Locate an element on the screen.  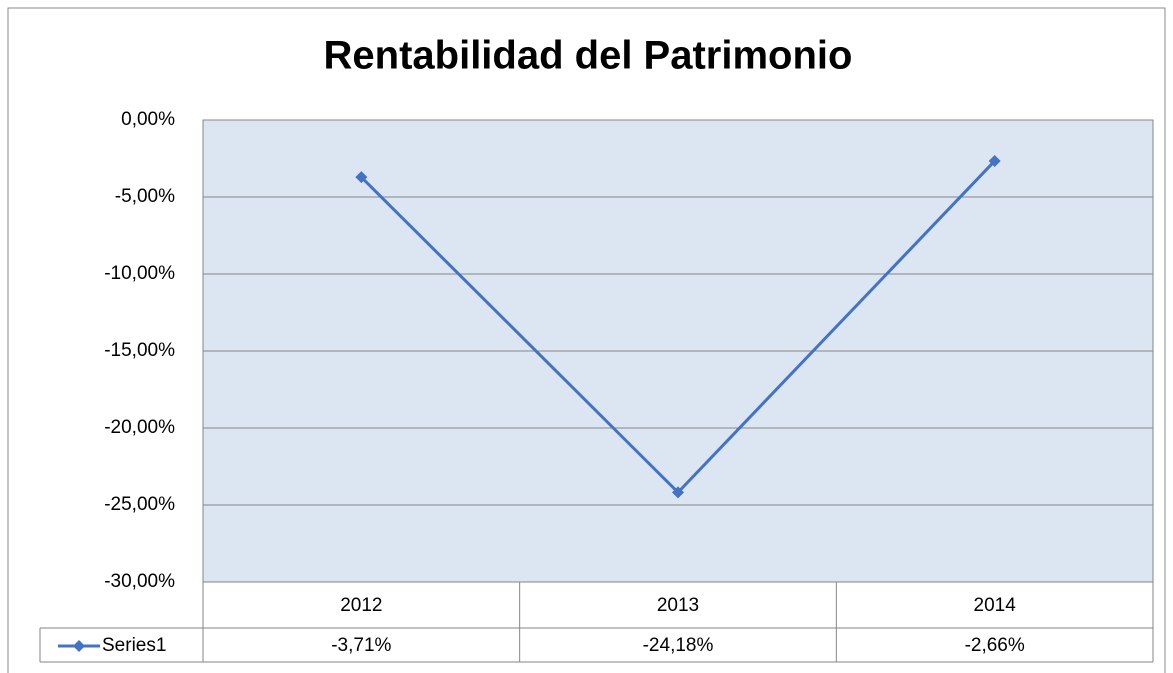
data-label: -3,71% is located at coordinates (361, 645).